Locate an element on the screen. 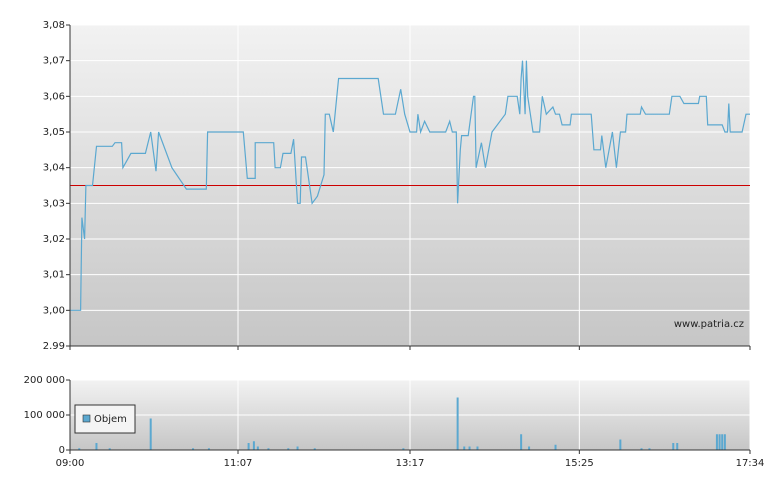 This screenshot has width=780, height=494. x-tick-label: 15:25 is located at coordinates (579, 463).